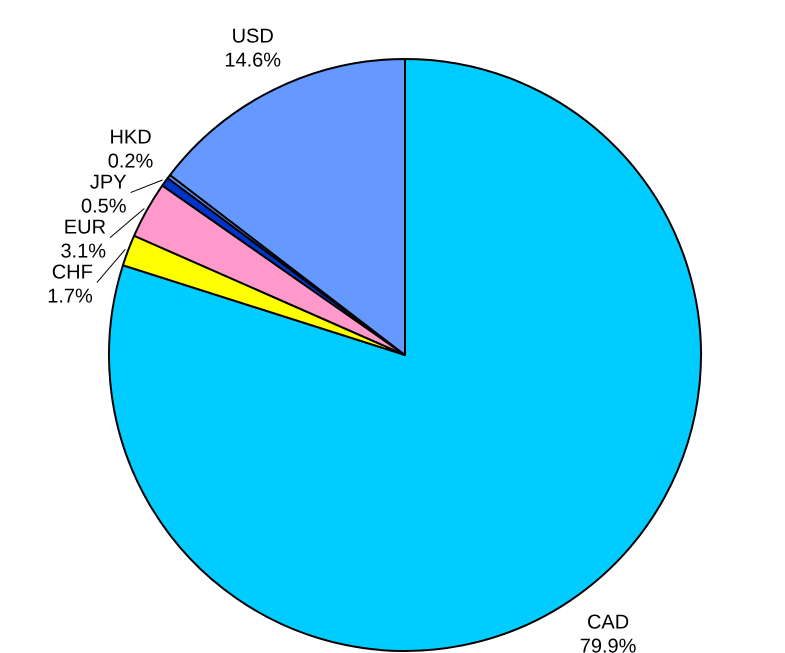 The image size is (785, 653). What do you see at coordinates (83, 251) in the screenshot?
I see `data-label: 3.1%` at bounding box center [83, 251].